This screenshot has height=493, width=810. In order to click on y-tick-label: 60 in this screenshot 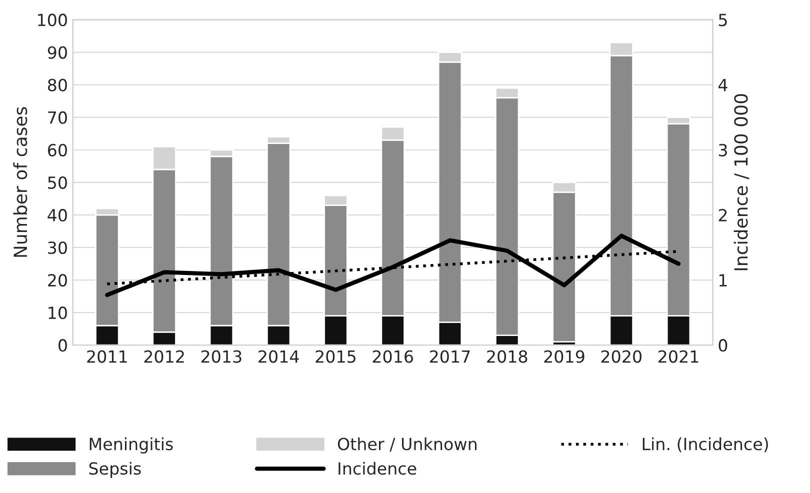, I will do `click(57, 150)`.